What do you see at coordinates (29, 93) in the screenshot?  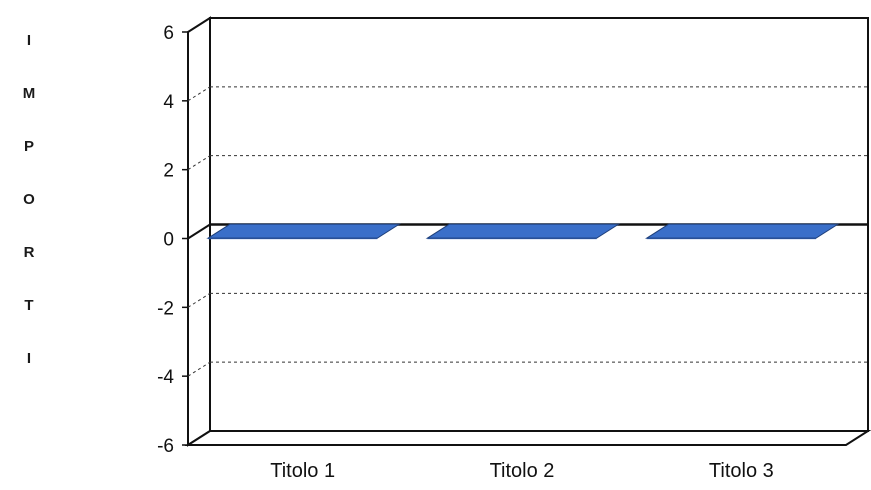 I see `y-axis-label-letter: M` at bounding box center [29, 93].